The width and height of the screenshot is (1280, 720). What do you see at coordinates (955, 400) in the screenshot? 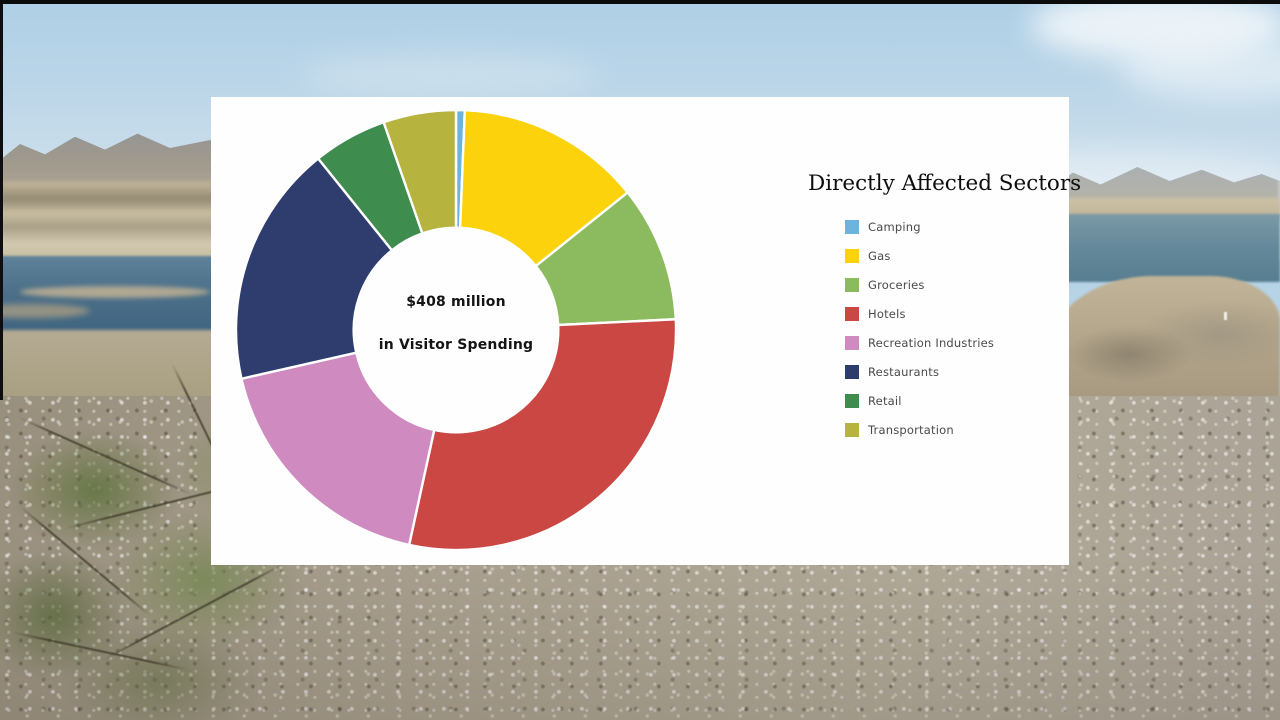
I see `legend-item-retail: Retail` at bounding box center [955, 400].